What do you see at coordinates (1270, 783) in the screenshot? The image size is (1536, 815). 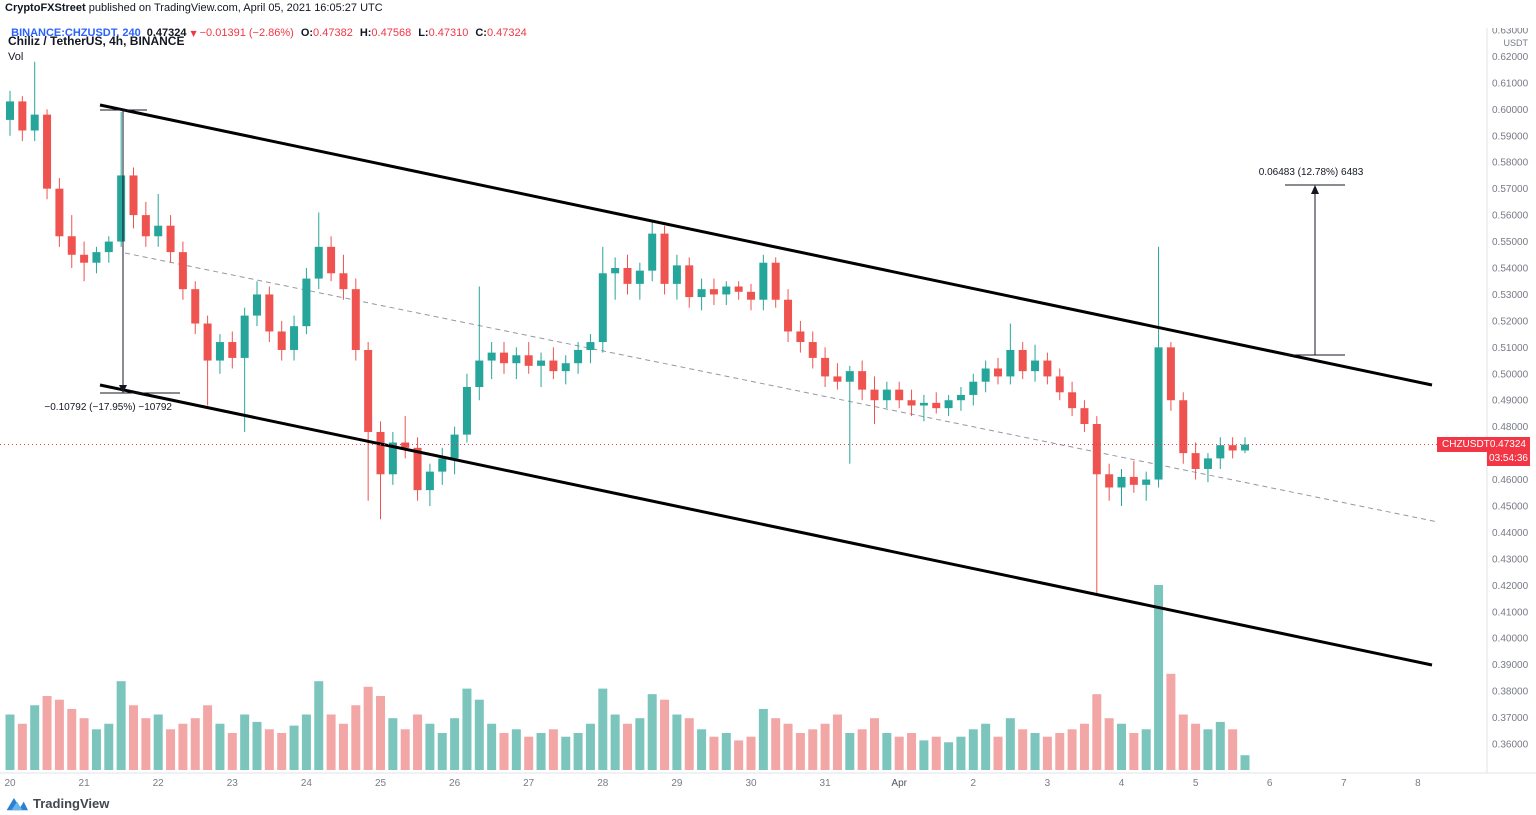 I see `time-label: 6` at bounding box center [1270, 783].